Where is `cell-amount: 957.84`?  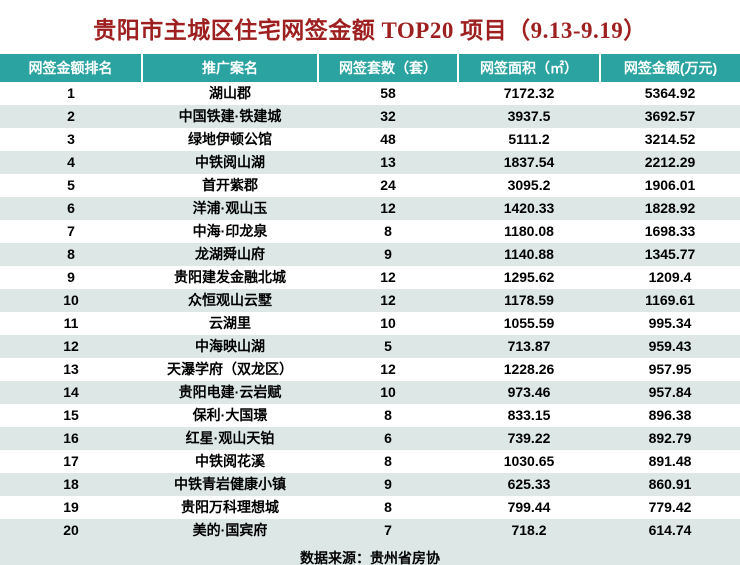 cell-amount: 957.84 is located at coordinates (670, 392).